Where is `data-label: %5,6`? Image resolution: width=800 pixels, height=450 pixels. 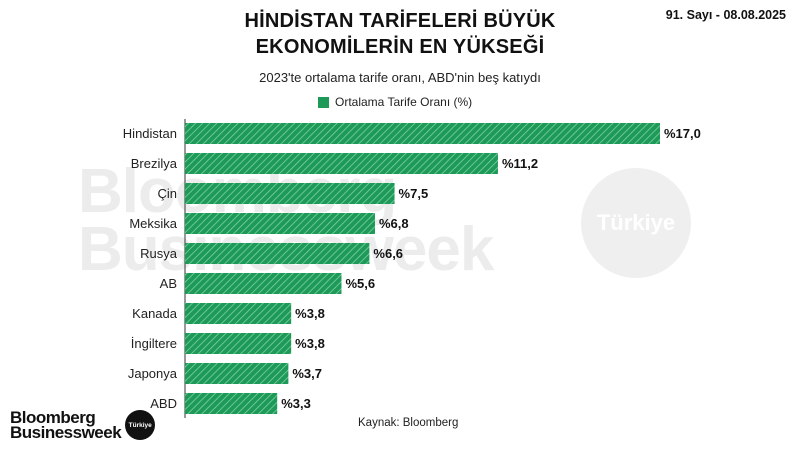
data-label: %5,6 is located at coordinates (360, 283).